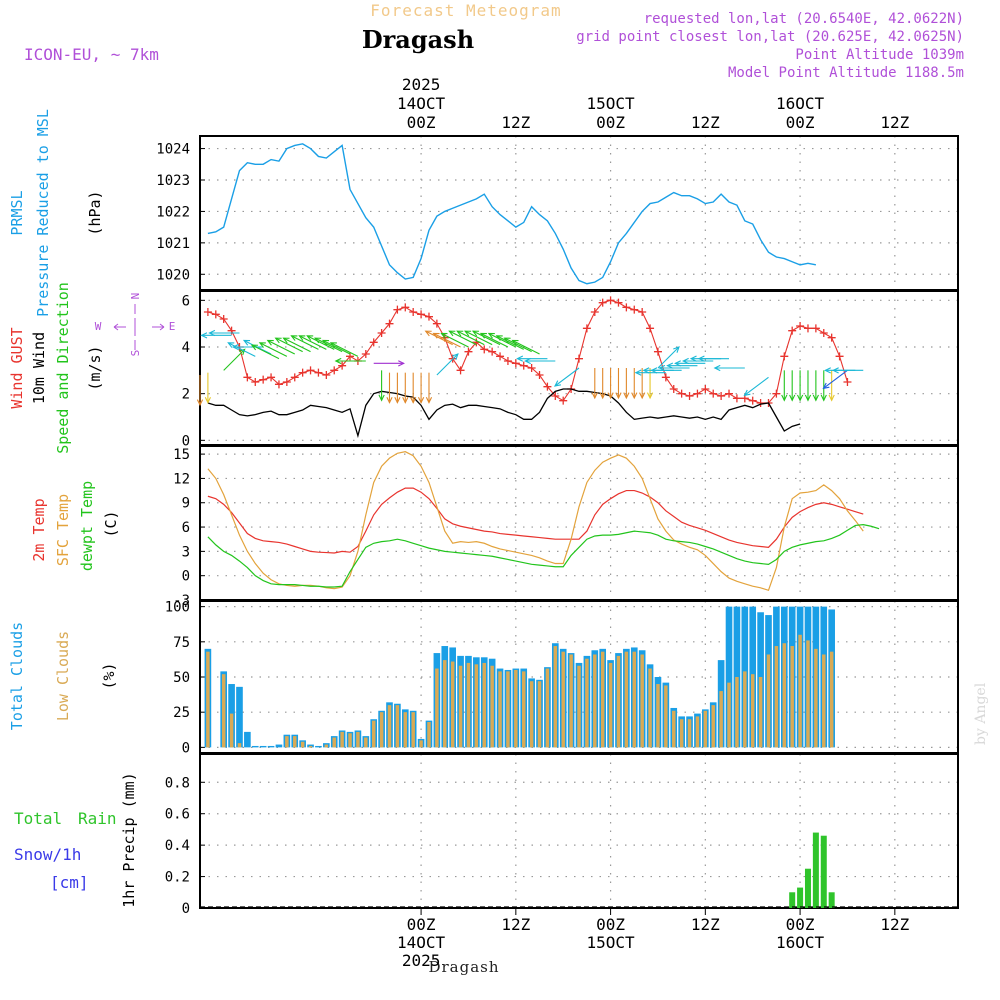  Describe the element at coordinates (535, 520) in the screenshot. I see `temp2m-line` at that location.